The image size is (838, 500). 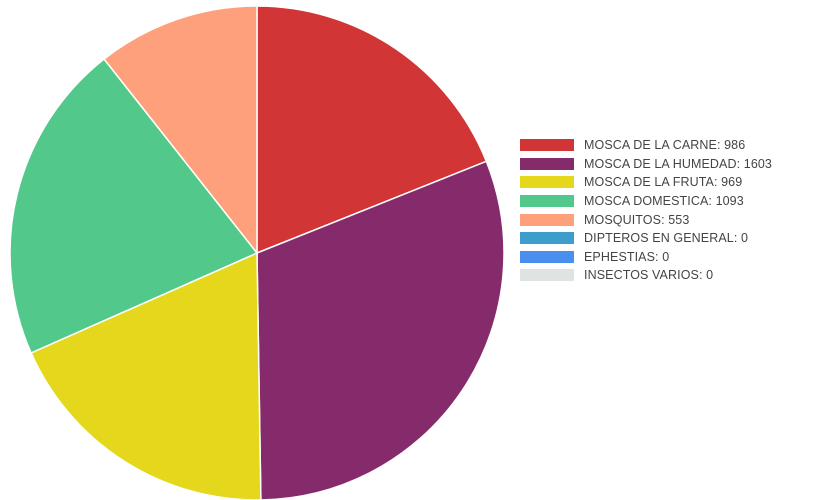 I want to click on legend-item-mosca-de-la-fruta: MOSCA DE LA FRUTA: 969, so click(x=678, y=182).